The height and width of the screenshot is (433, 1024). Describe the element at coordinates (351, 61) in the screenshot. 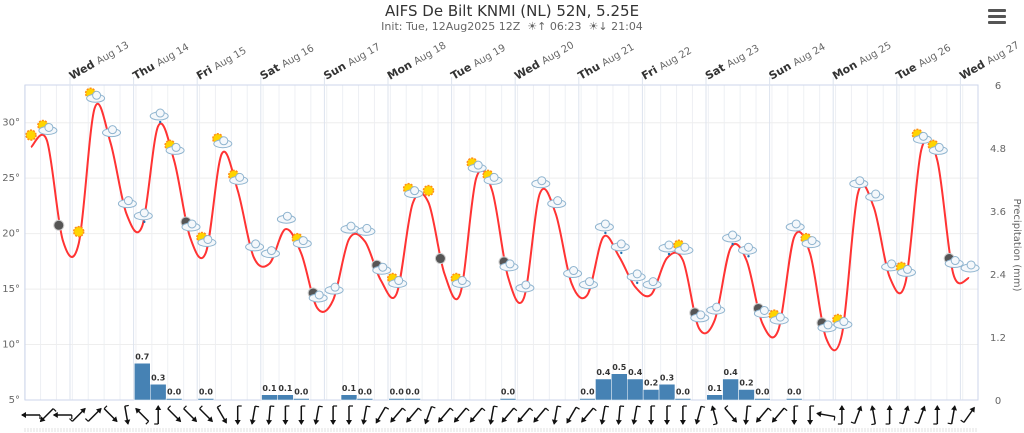

I see `day-label: Sun Aug 17` at that location.